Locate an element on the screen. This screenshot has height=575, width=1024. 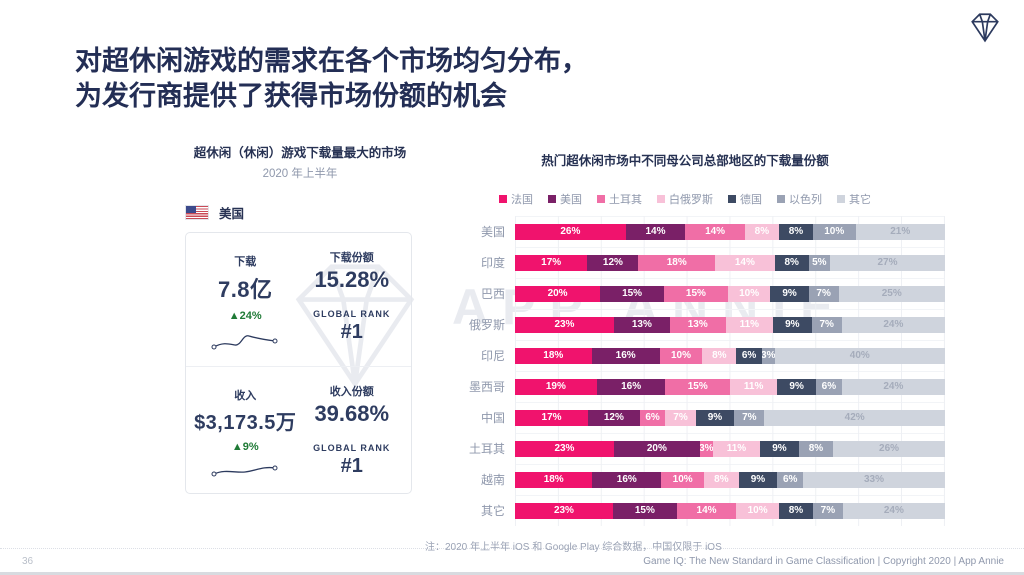
revenue-rank-label: GLOBAL RANK is located at coordinates (352, 448).